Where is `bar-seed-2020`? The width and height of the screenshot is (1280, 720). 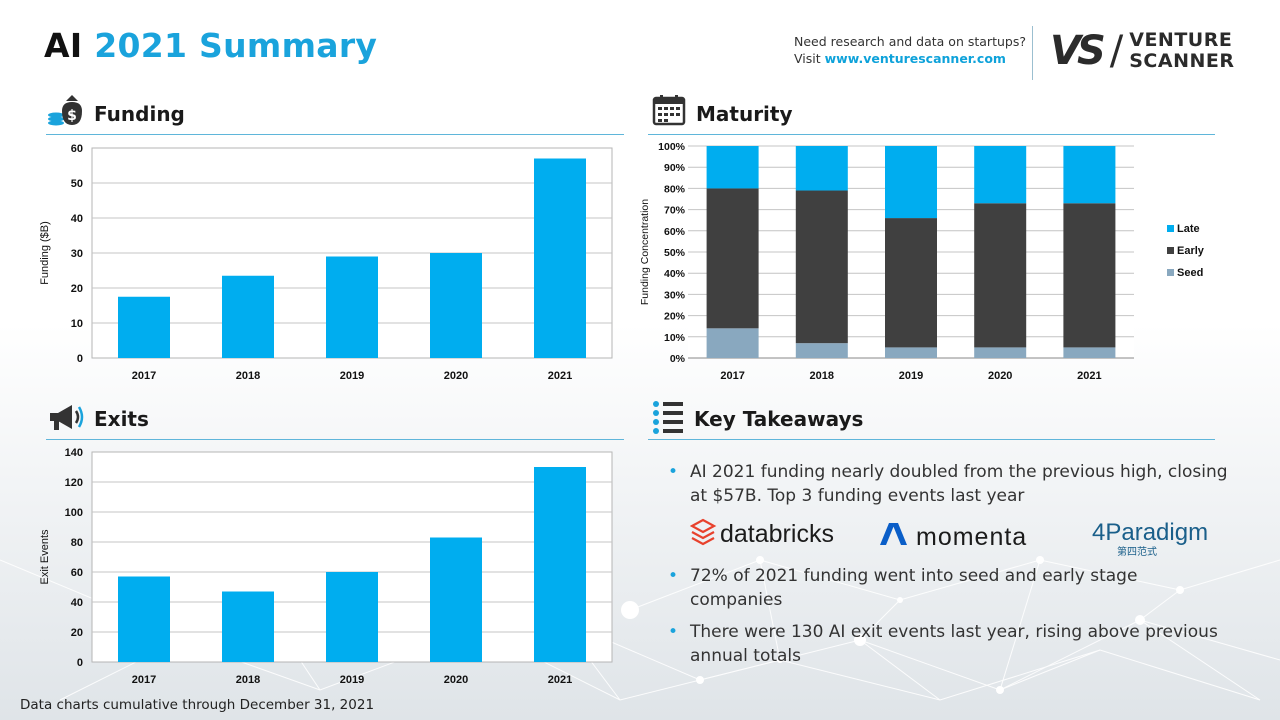
bar-seed-2020 is located at coordinates (1000, 352).